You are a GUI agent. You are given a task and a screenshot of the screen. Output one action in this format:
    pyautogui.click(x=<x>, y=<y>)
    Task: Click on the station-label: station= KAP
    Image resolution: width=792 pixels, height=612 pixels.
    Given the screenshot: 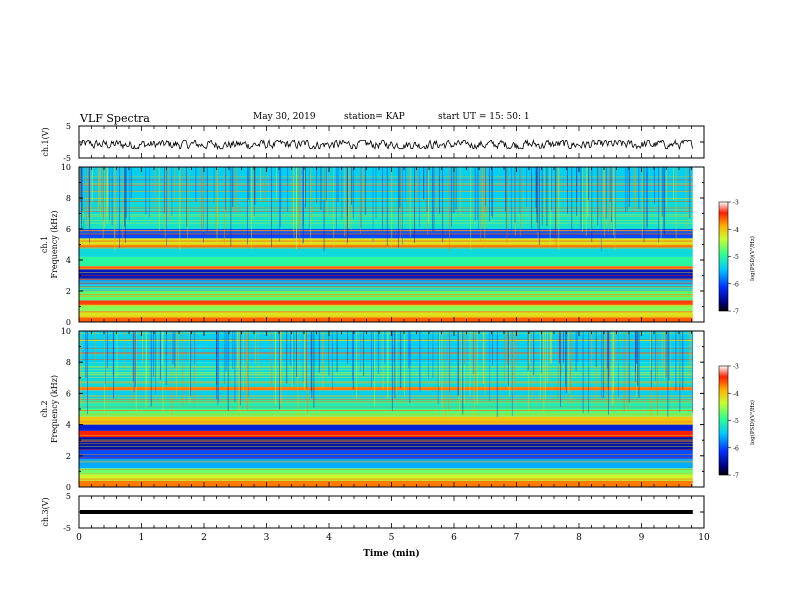 What is the action you would take?
    pyautogui.click(x=374, y=117)
    